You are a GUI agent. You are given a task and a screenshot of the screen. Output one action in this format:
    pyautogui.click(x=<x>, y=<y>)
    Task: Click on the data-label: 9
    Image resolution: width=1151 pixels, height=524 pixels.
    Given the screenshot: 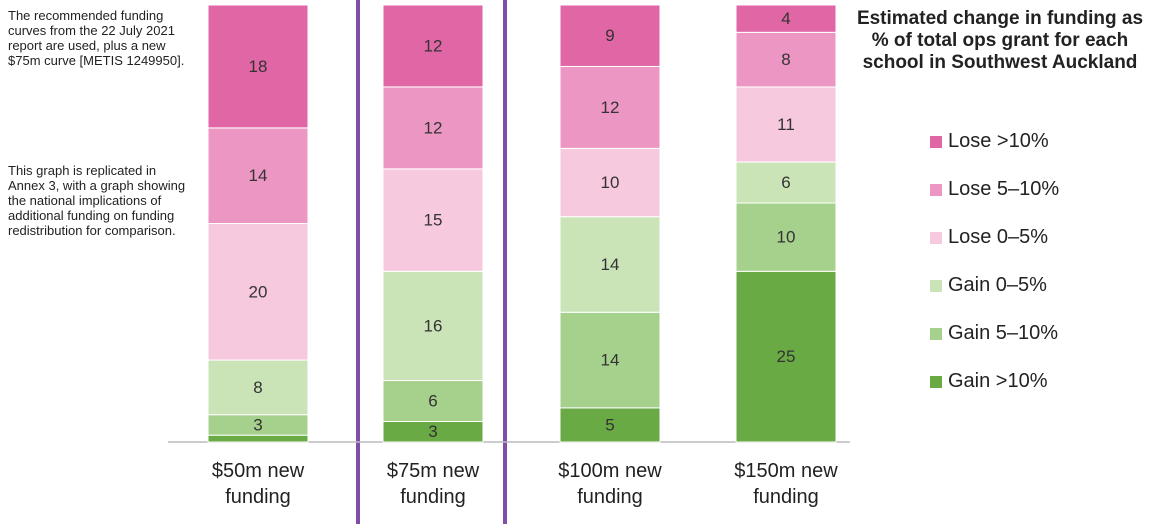 What is the action you would take?
    pyautogui.click(x=609, y=35)
    